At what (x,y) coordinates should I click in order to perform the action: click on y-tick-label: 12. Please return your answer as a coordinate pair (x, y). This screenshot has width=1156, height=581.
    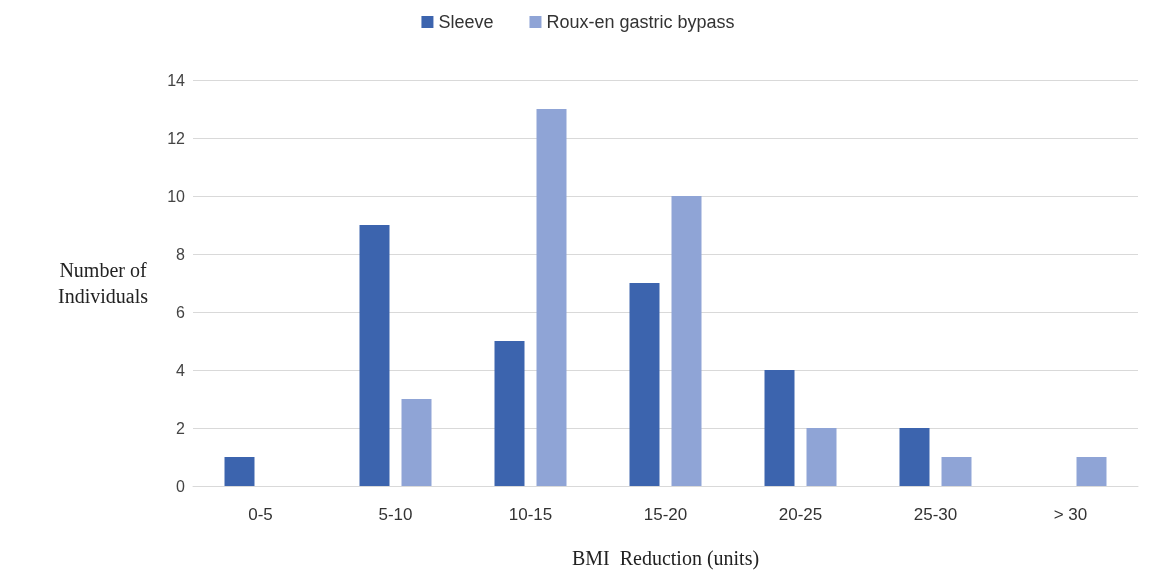
    Looking at the image, I should click on (176, 138).